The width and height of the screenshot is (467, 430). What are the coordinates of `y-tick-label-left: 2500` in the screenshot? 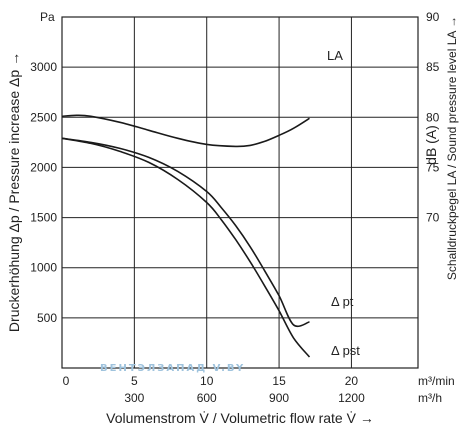 It's located at (43, 117).